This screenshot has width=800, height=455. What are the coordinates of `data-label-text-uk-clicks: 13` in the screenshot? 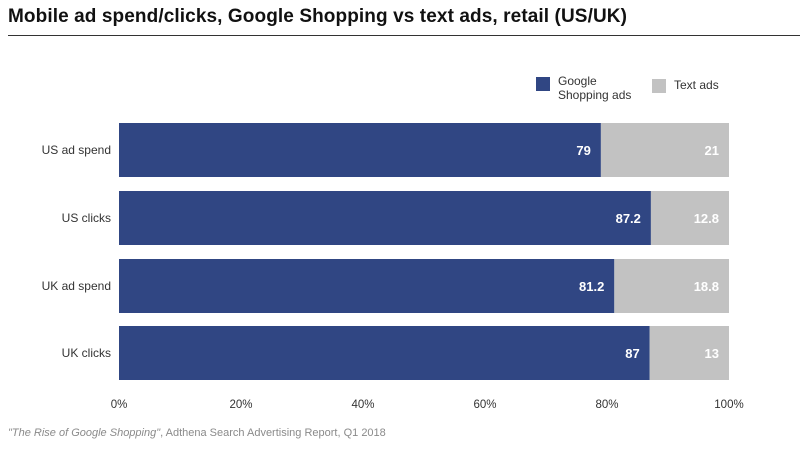 It's located at (712, 353).